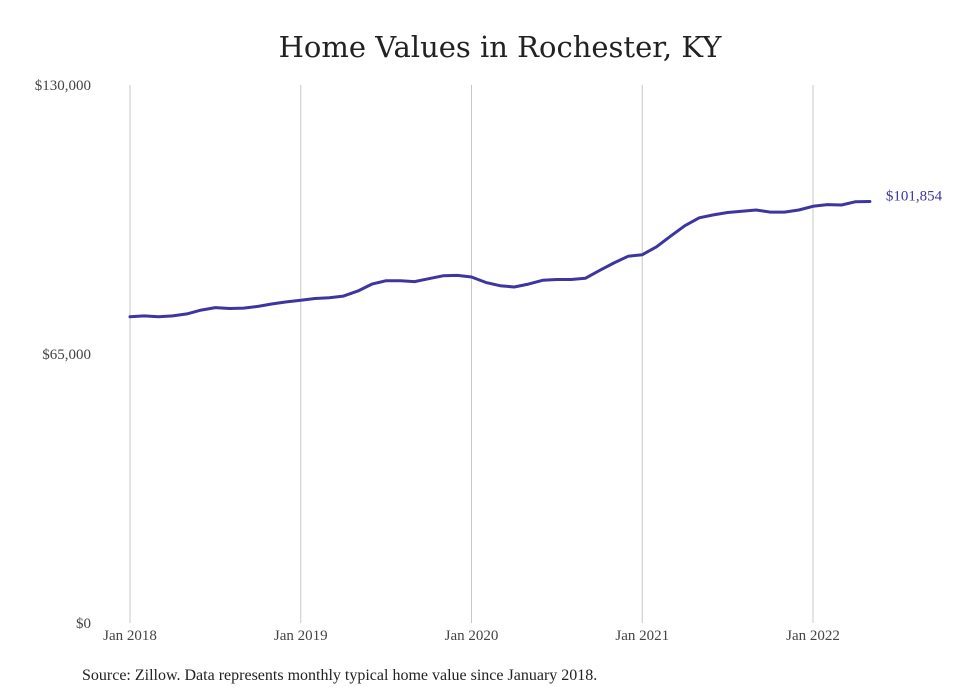  Describe the element at coordinates (642, 636) in the screenshot. I see `x-tick-label: Jan 2021` at that location.